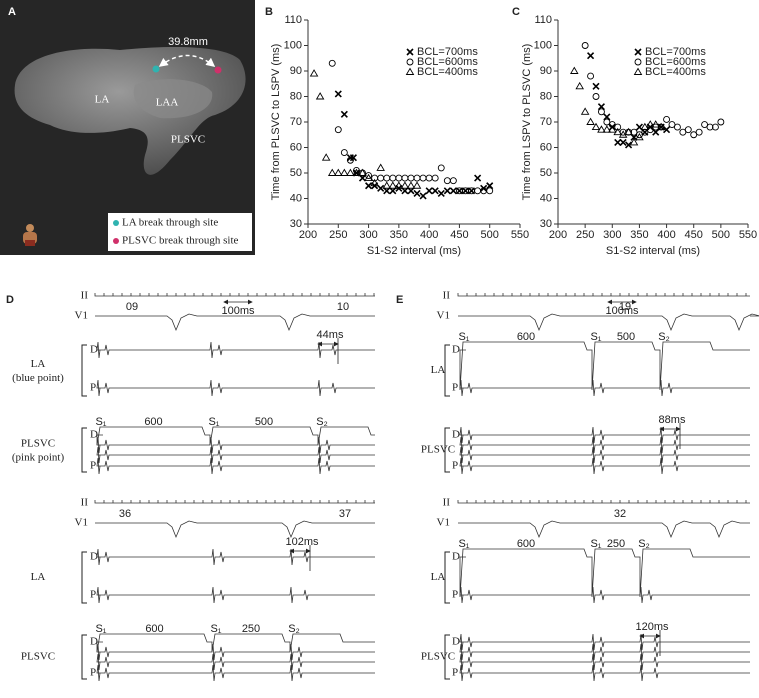 The width and height of the screenshot is (759, 698). Describe the element at coordinates (188, 140) in the screenshot. I see `region-label: PLSVC` at that location.